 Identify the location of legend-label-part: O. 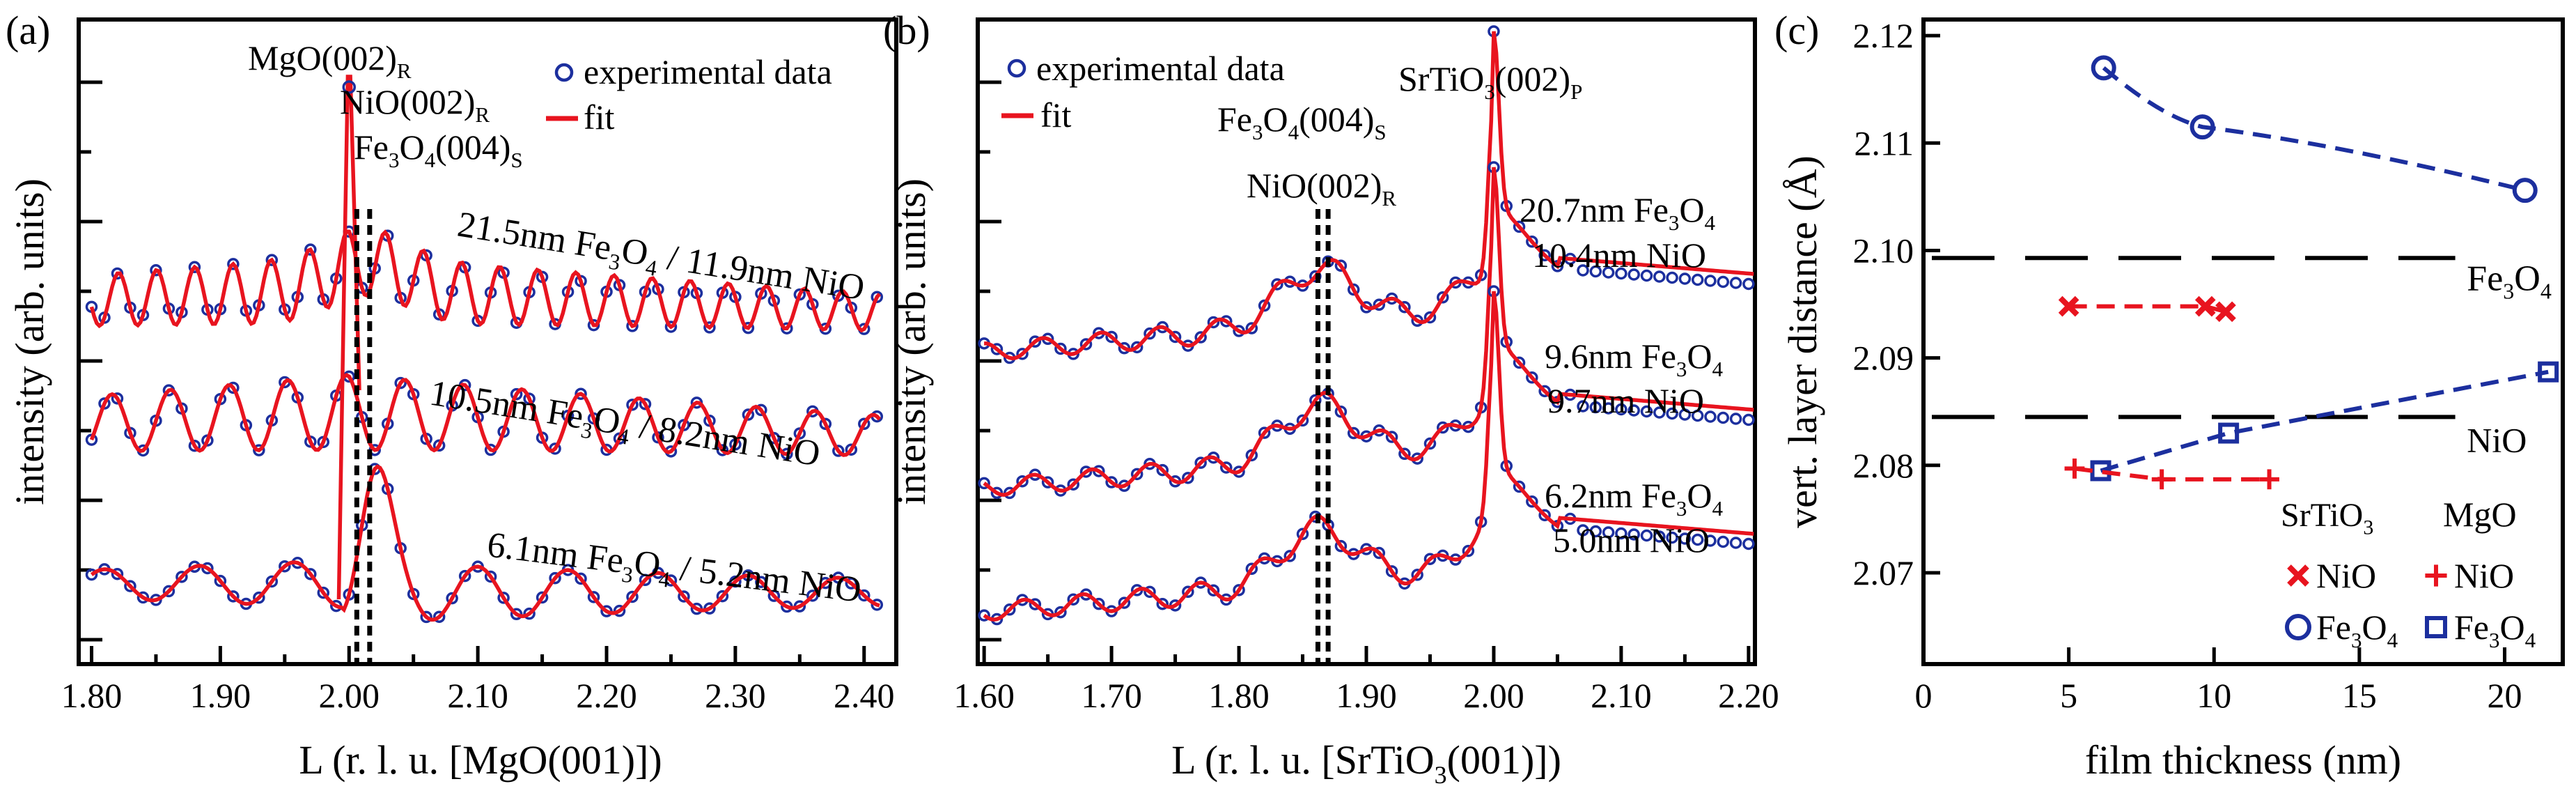
(2512, 628).